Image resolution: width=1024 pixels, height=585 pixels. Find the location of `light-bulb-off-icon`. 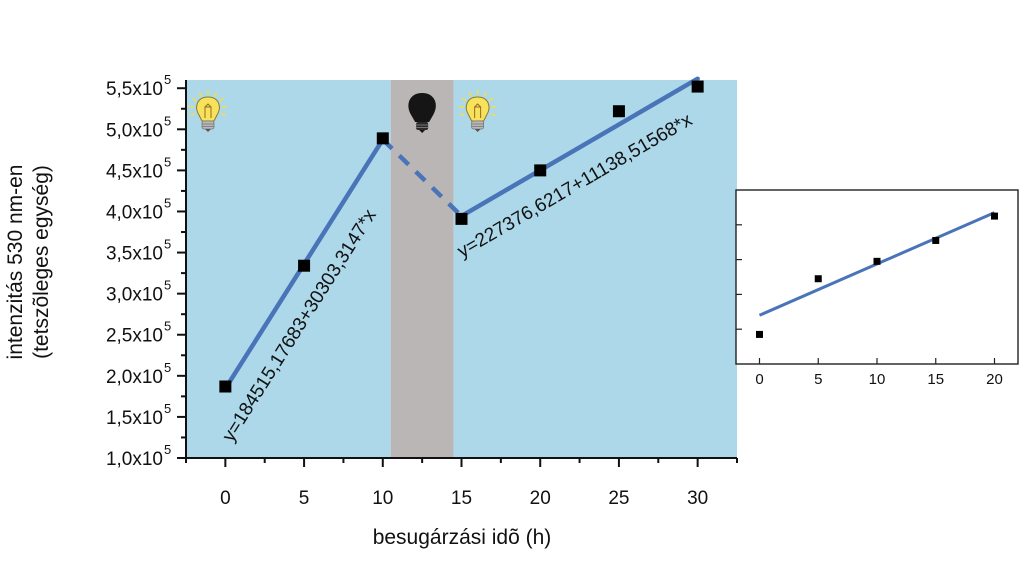

light-bulb-off-icon is located at coordinates (422, 113).